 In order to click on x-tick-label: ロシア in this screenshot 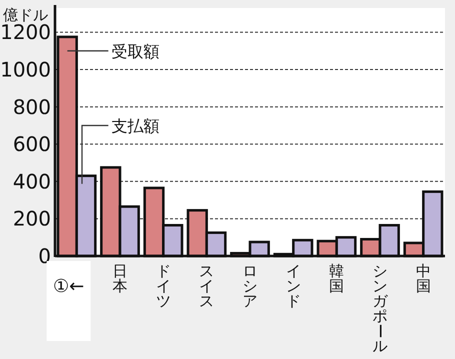, I will do `click(250, 286)`.